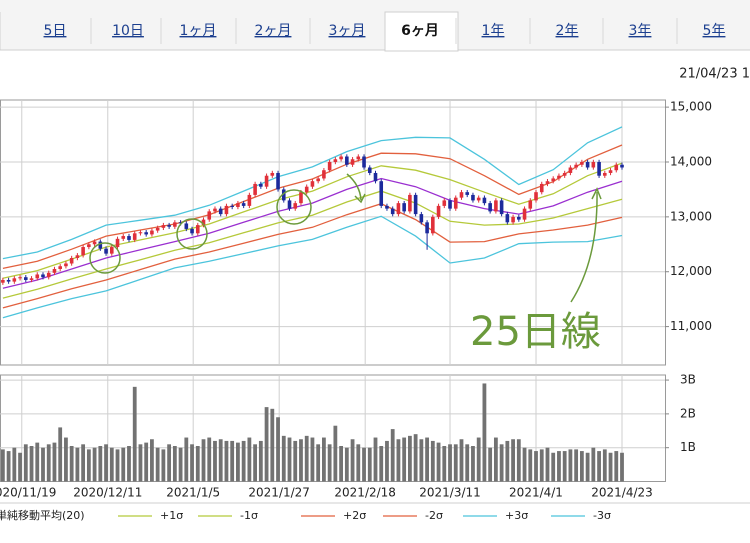 The width and height of the screenshot is (750, 543). Describe the element at coordinates (714, 31) in the screenshot. I see `tab: 5年` at that location.